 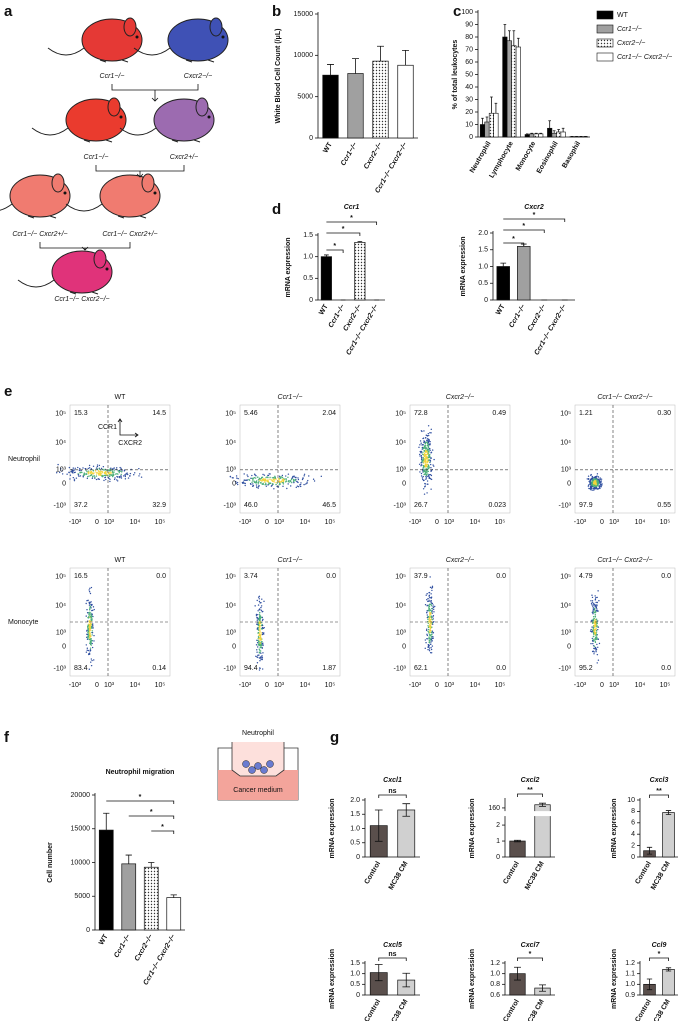 I want to click on row-label: Monocyte, so click(x=23, y=622).